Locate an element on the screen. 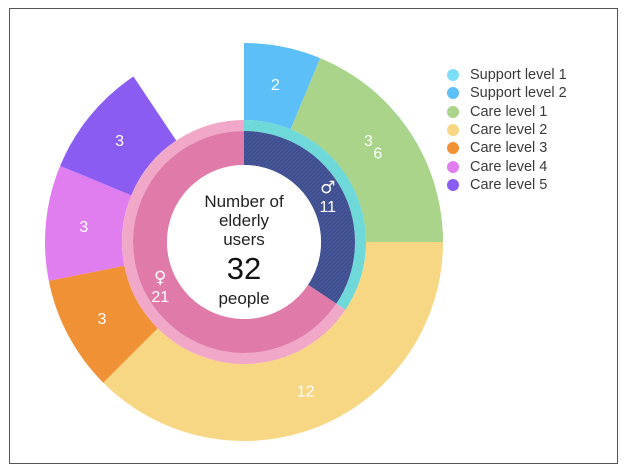 Image resolution: width=629 pixels, height=474 pixels. legend-label: Support level 1 is located at coordinates (518, 75).